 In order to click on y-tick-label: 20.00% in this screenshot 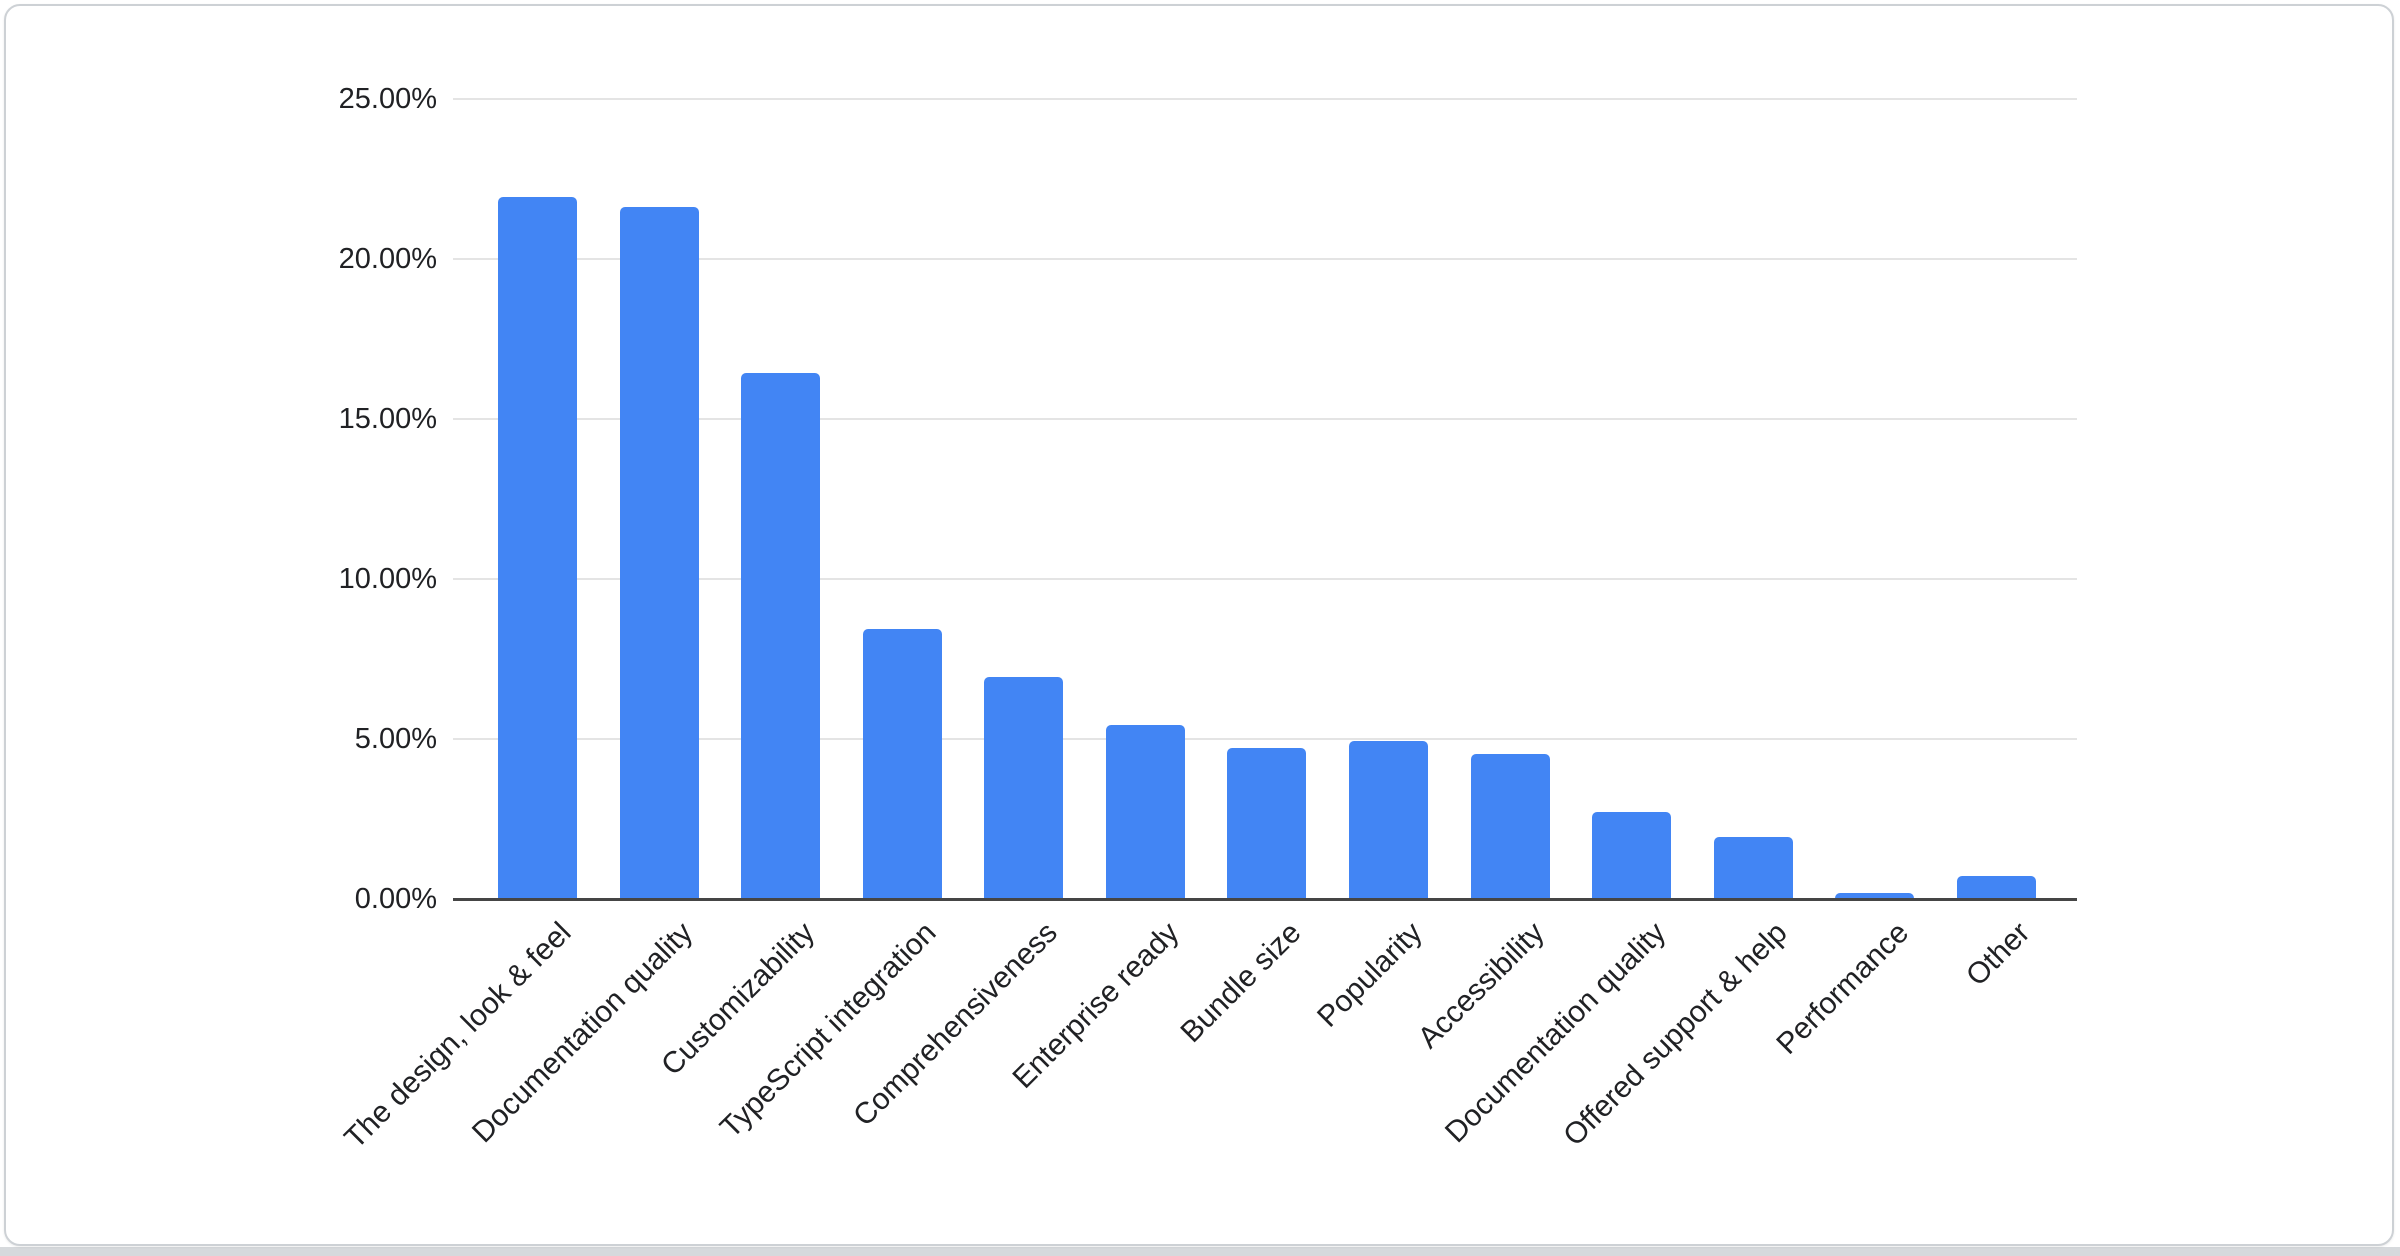, I will do `click(387, 259)`.